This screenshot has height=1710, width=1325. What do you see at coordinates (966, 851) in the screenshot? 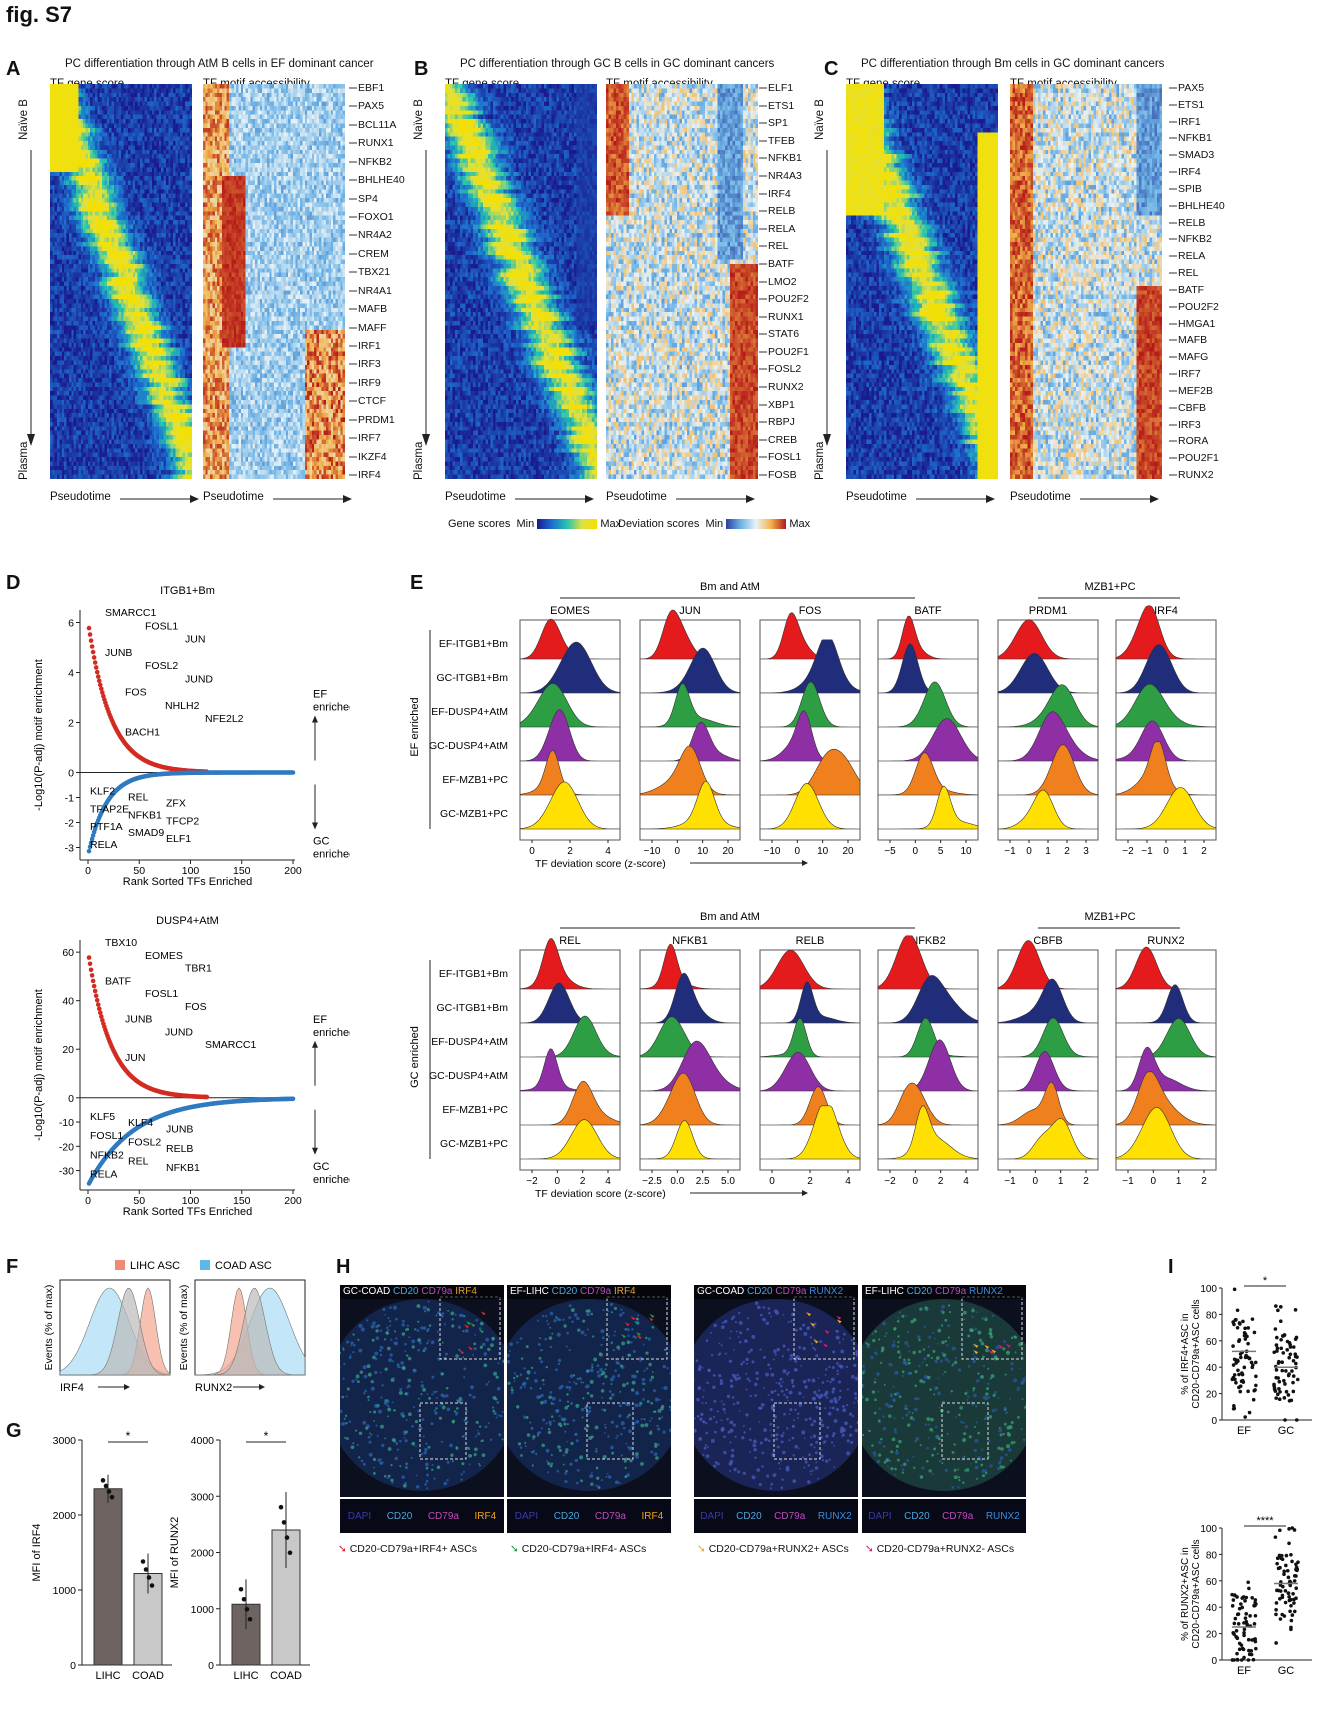
I see `panel-e-t-xtick: 10` at bounding box center [966, 851].